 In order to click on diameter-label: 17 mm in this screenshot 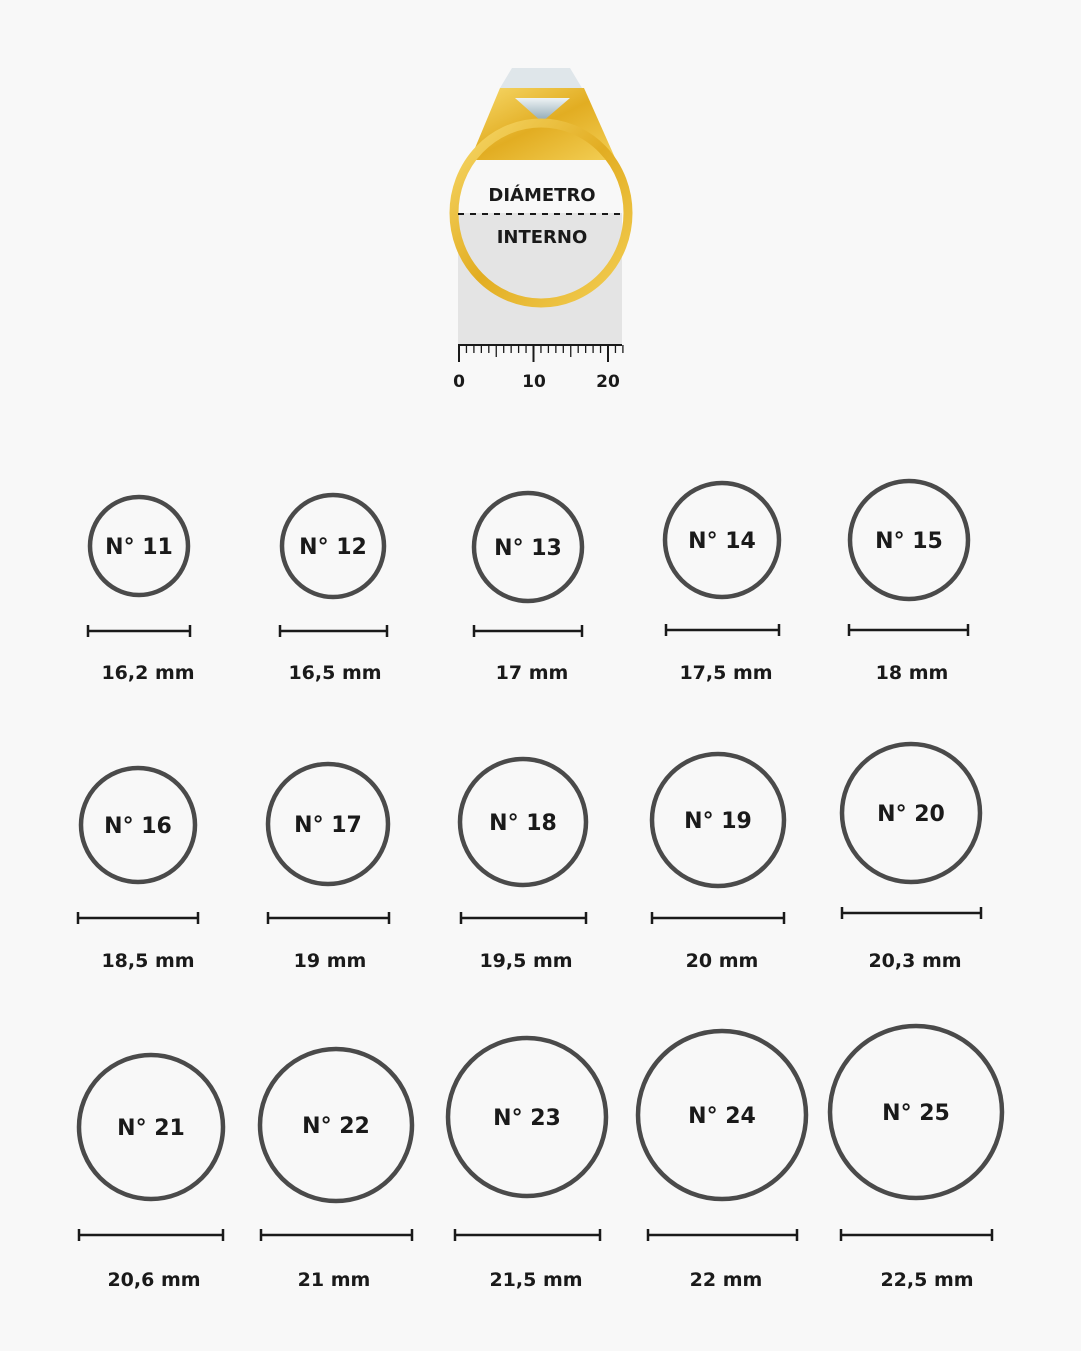, I will do `click(532, 673)`.